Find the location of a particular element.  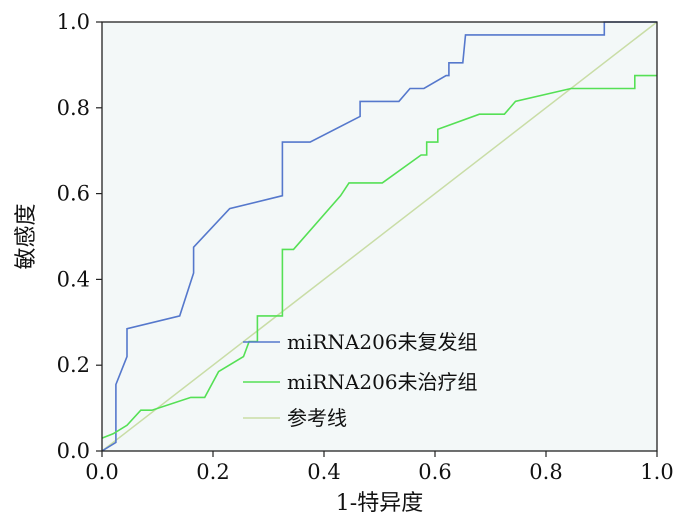

x-tick-label: 0.0 is located at coordinates (101, 472).